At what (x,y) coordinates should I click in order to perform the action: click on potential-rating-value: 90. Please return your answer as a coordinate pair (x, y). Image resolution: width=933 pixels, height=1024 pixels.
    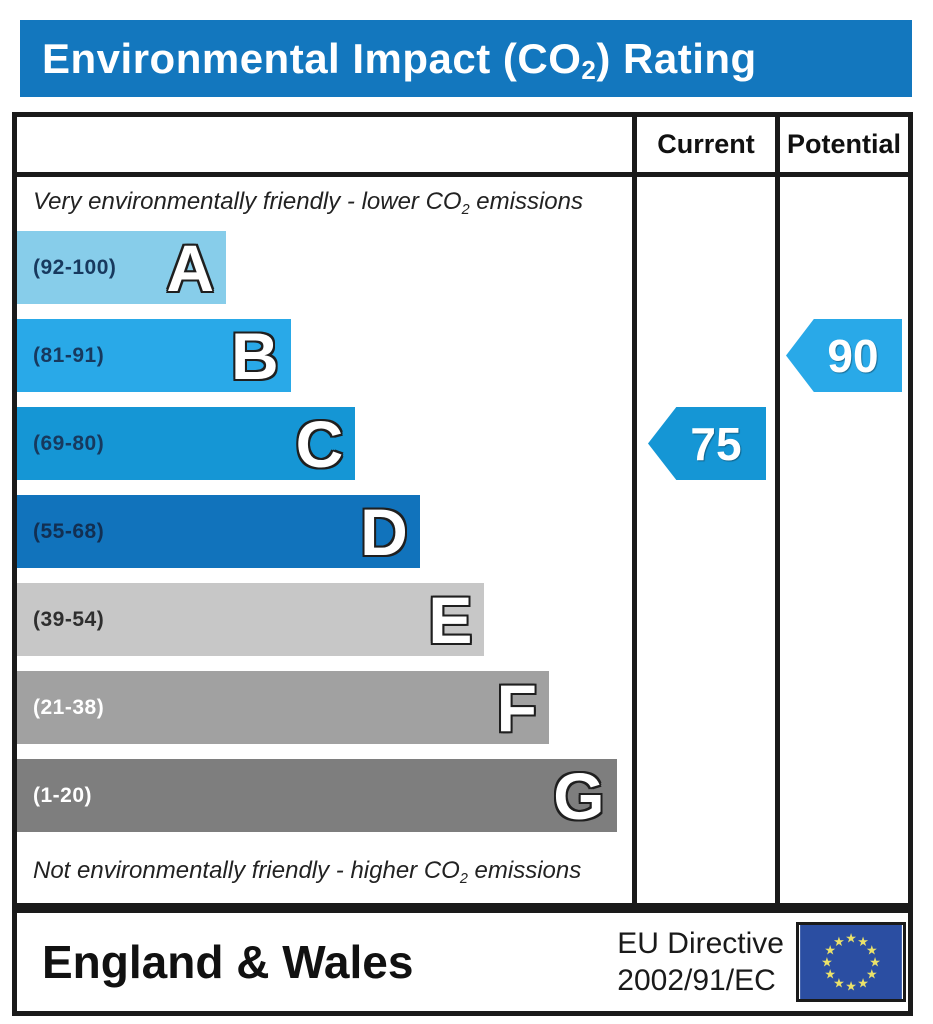
    Looking at the image, I should click on (853, 355).